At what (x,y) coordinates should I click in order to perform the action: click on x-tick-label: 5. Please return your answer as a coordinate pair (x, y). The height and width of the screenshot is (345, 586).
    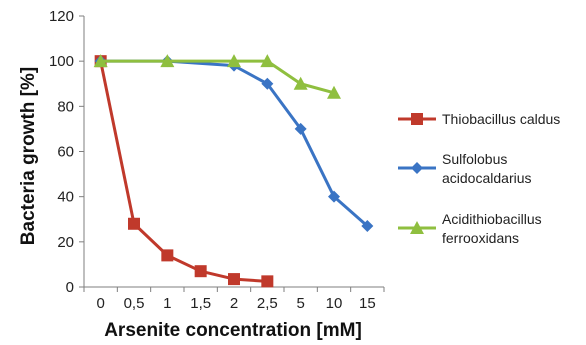
    Looking at the image, I should click on (300, 303).